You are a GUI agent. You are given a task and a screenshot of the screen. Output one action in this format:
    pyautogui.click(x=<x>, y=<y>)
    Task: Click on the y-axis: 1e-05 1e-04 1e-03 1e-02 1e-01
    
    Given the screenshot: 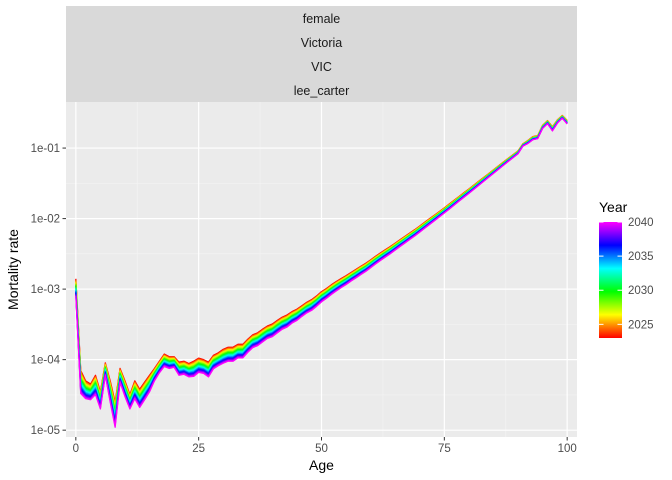 What is the action you would take?
    pyautogui.click(x=48, y=290)
    